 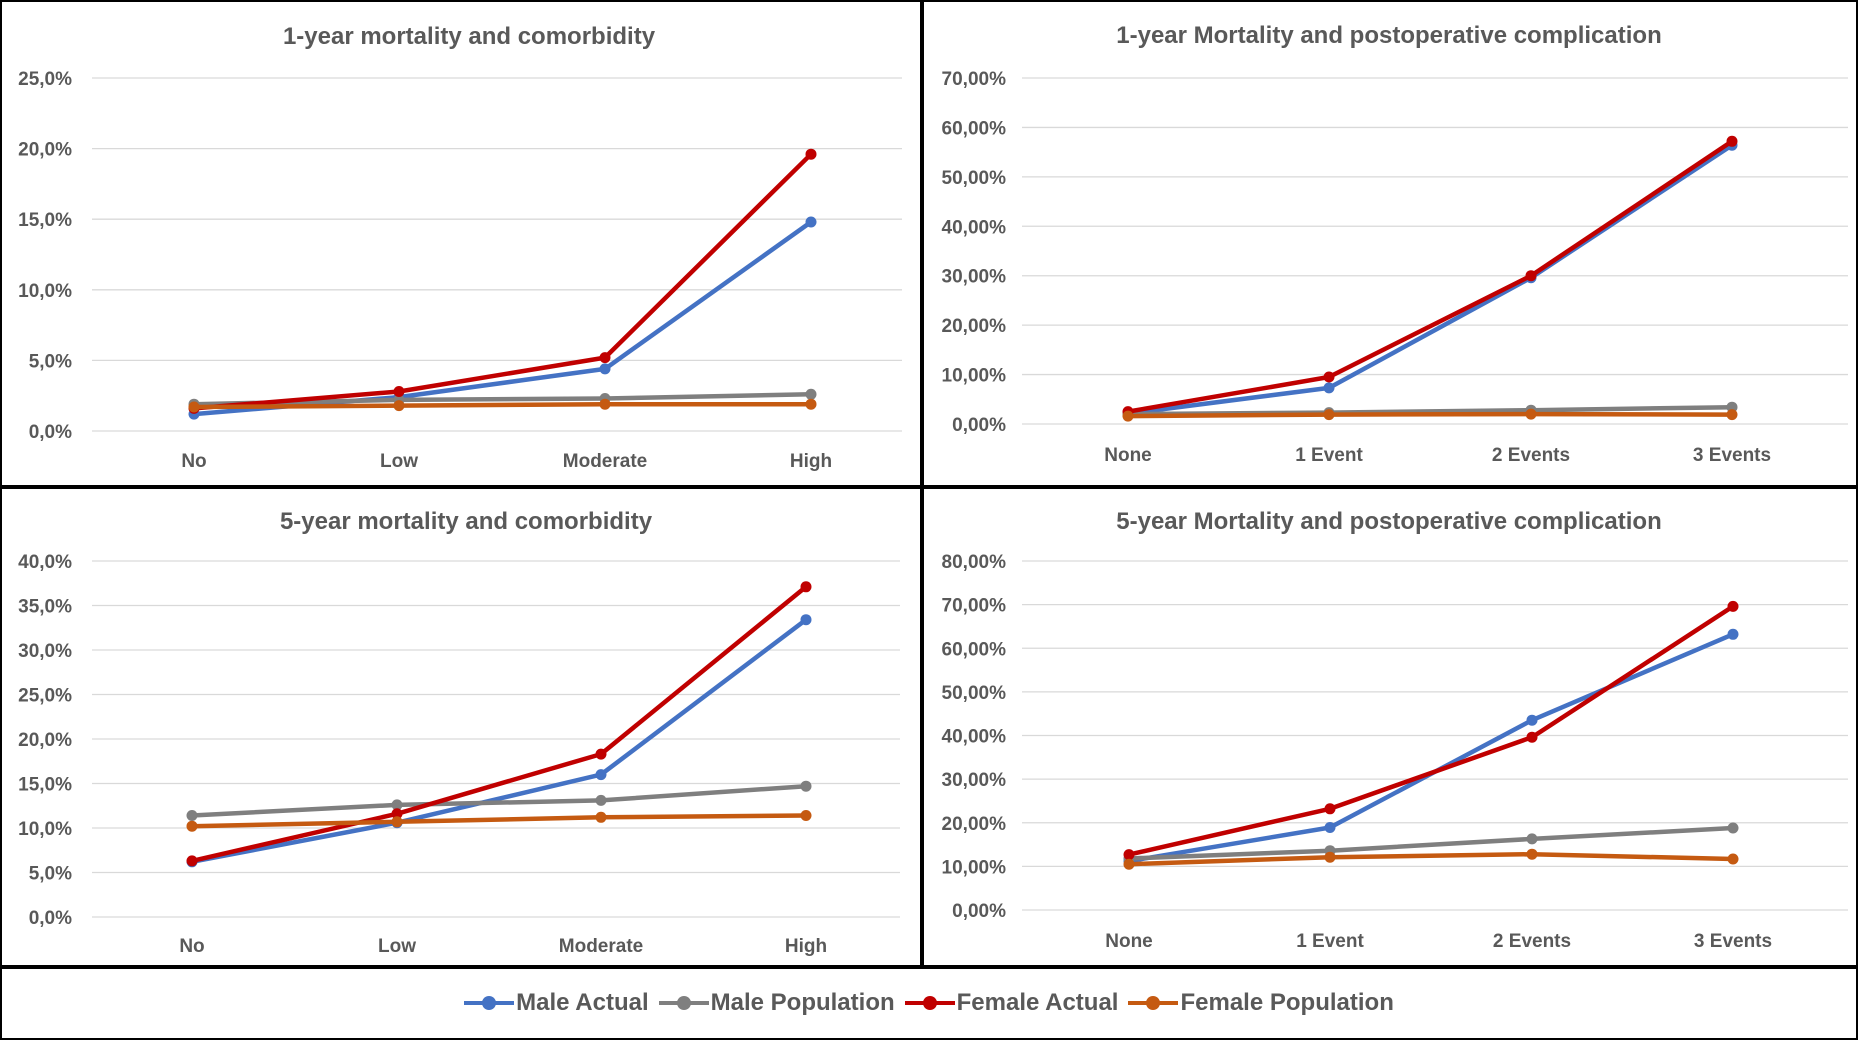 I want to click on chart-4-y-tick-label: 0,00%, so click(x=979, y=911).